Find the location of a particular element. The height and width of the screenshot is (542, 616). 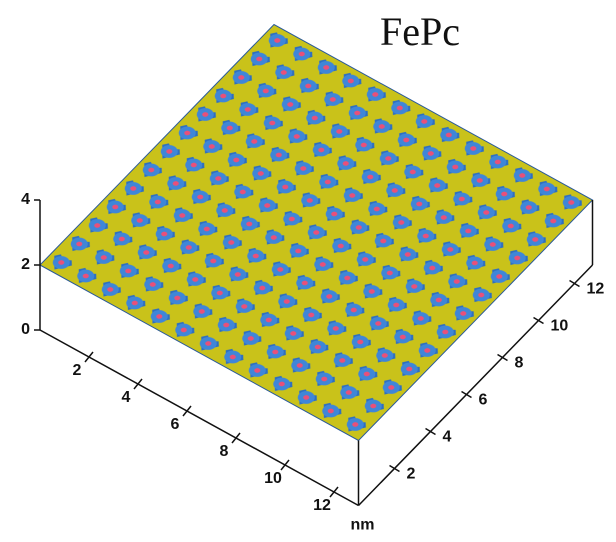

x-tick-label: 6 is located at coordinates (175, 424).